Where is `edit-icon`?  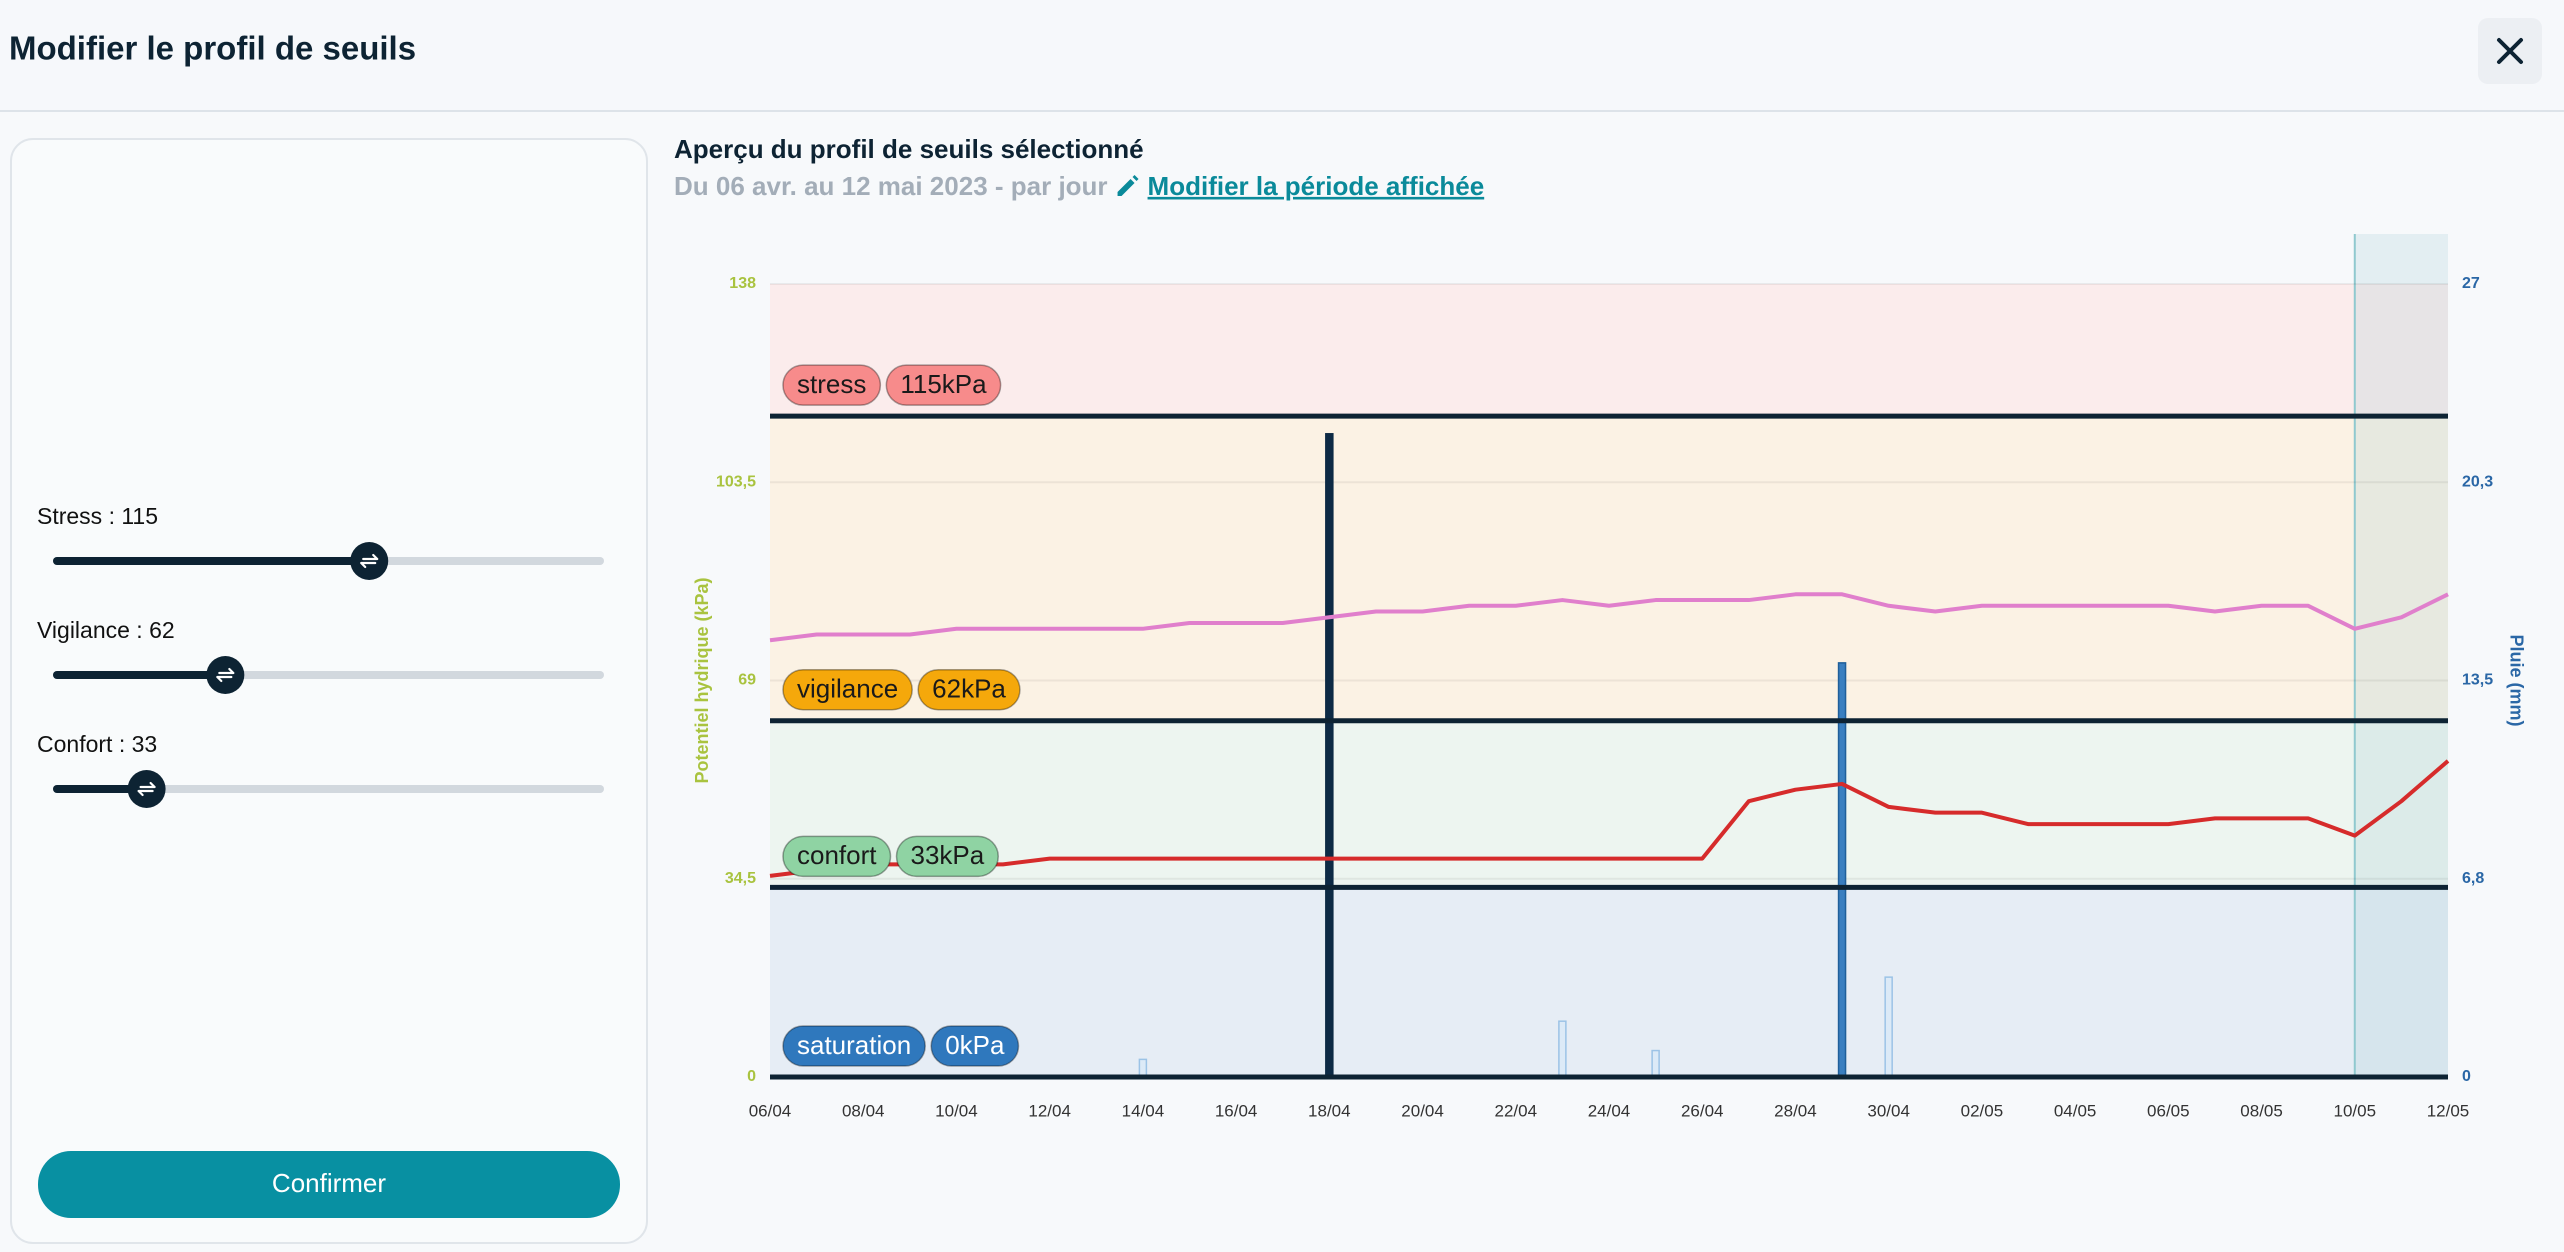
edit-icon is located at coordinates (1128, 185).